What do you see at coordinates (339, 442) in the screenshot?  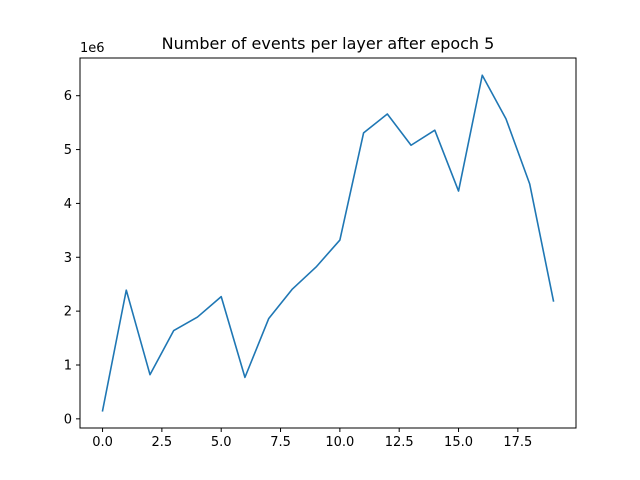 I see `x-tick-label: 10.0` at bounding box center [339, 442].